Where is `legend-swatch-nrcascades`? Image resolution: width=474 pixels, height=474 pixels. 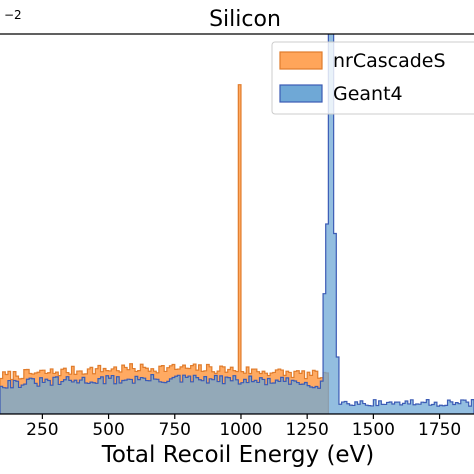
legend-swatch-nrcascades is located at coordinates (301, 60).